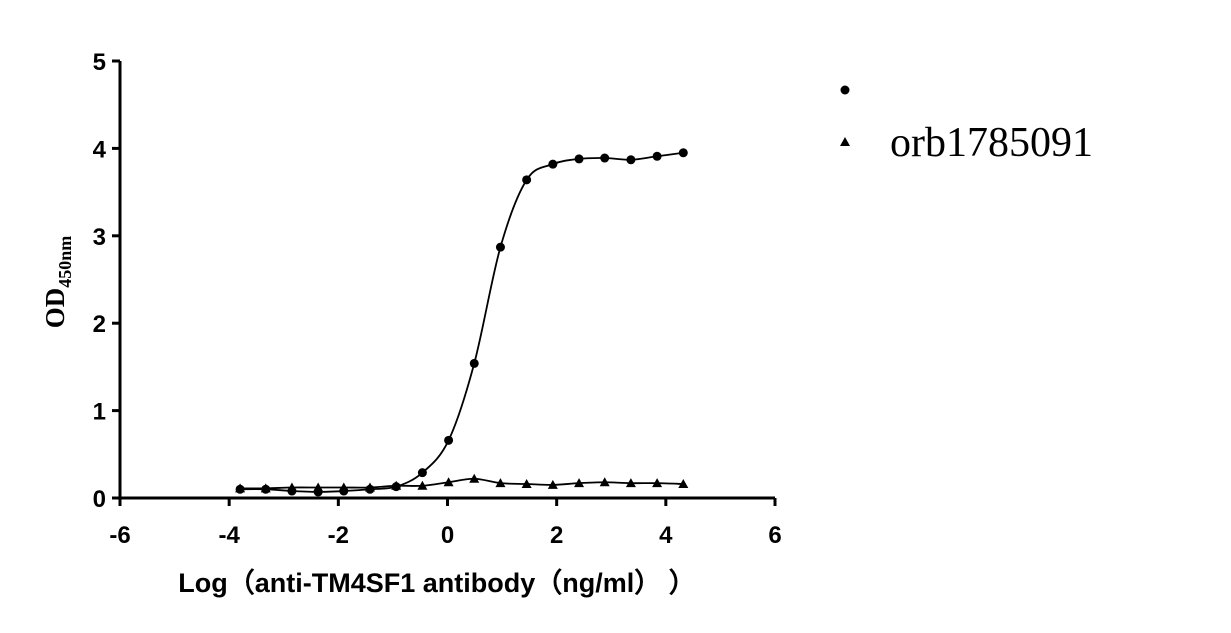  Describe the element at coordinates (666, 535) in the screenshot. I see `x-tick-label: 4` at that location.